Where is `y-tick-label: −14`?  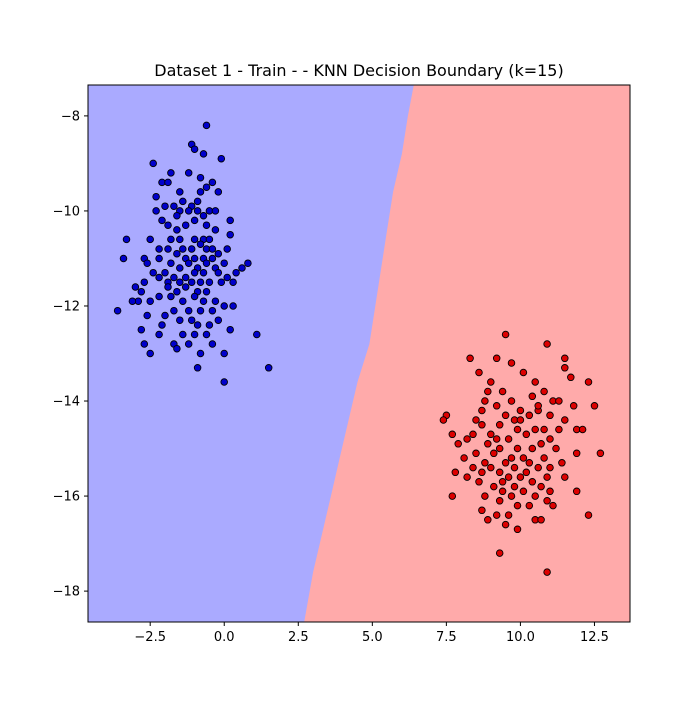
y-tick-label: −14 is located at coordinates (66, 402).